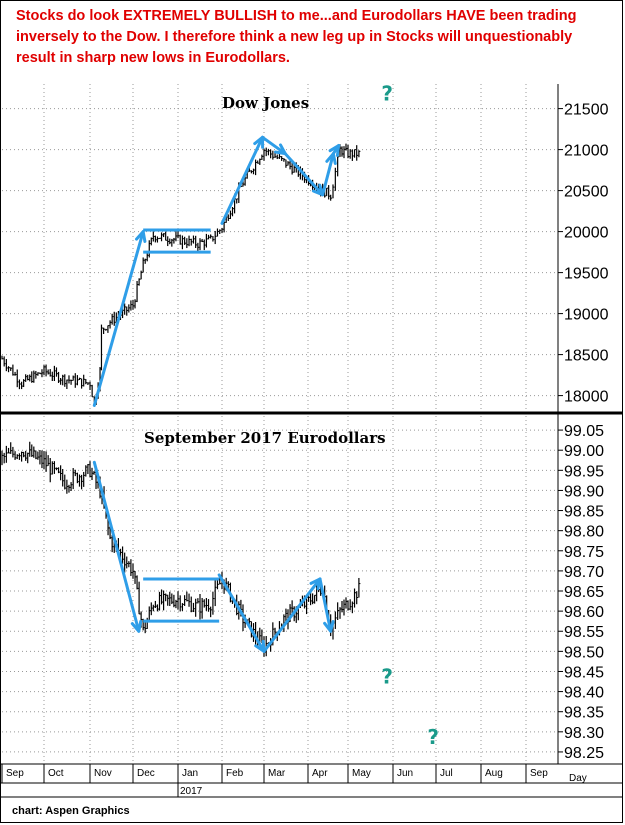 This screenshot has height=825, width=625. Describe the element at coordinates (584, 471) in the screenshot. I see `y-tick-label: 98.95` at that location.